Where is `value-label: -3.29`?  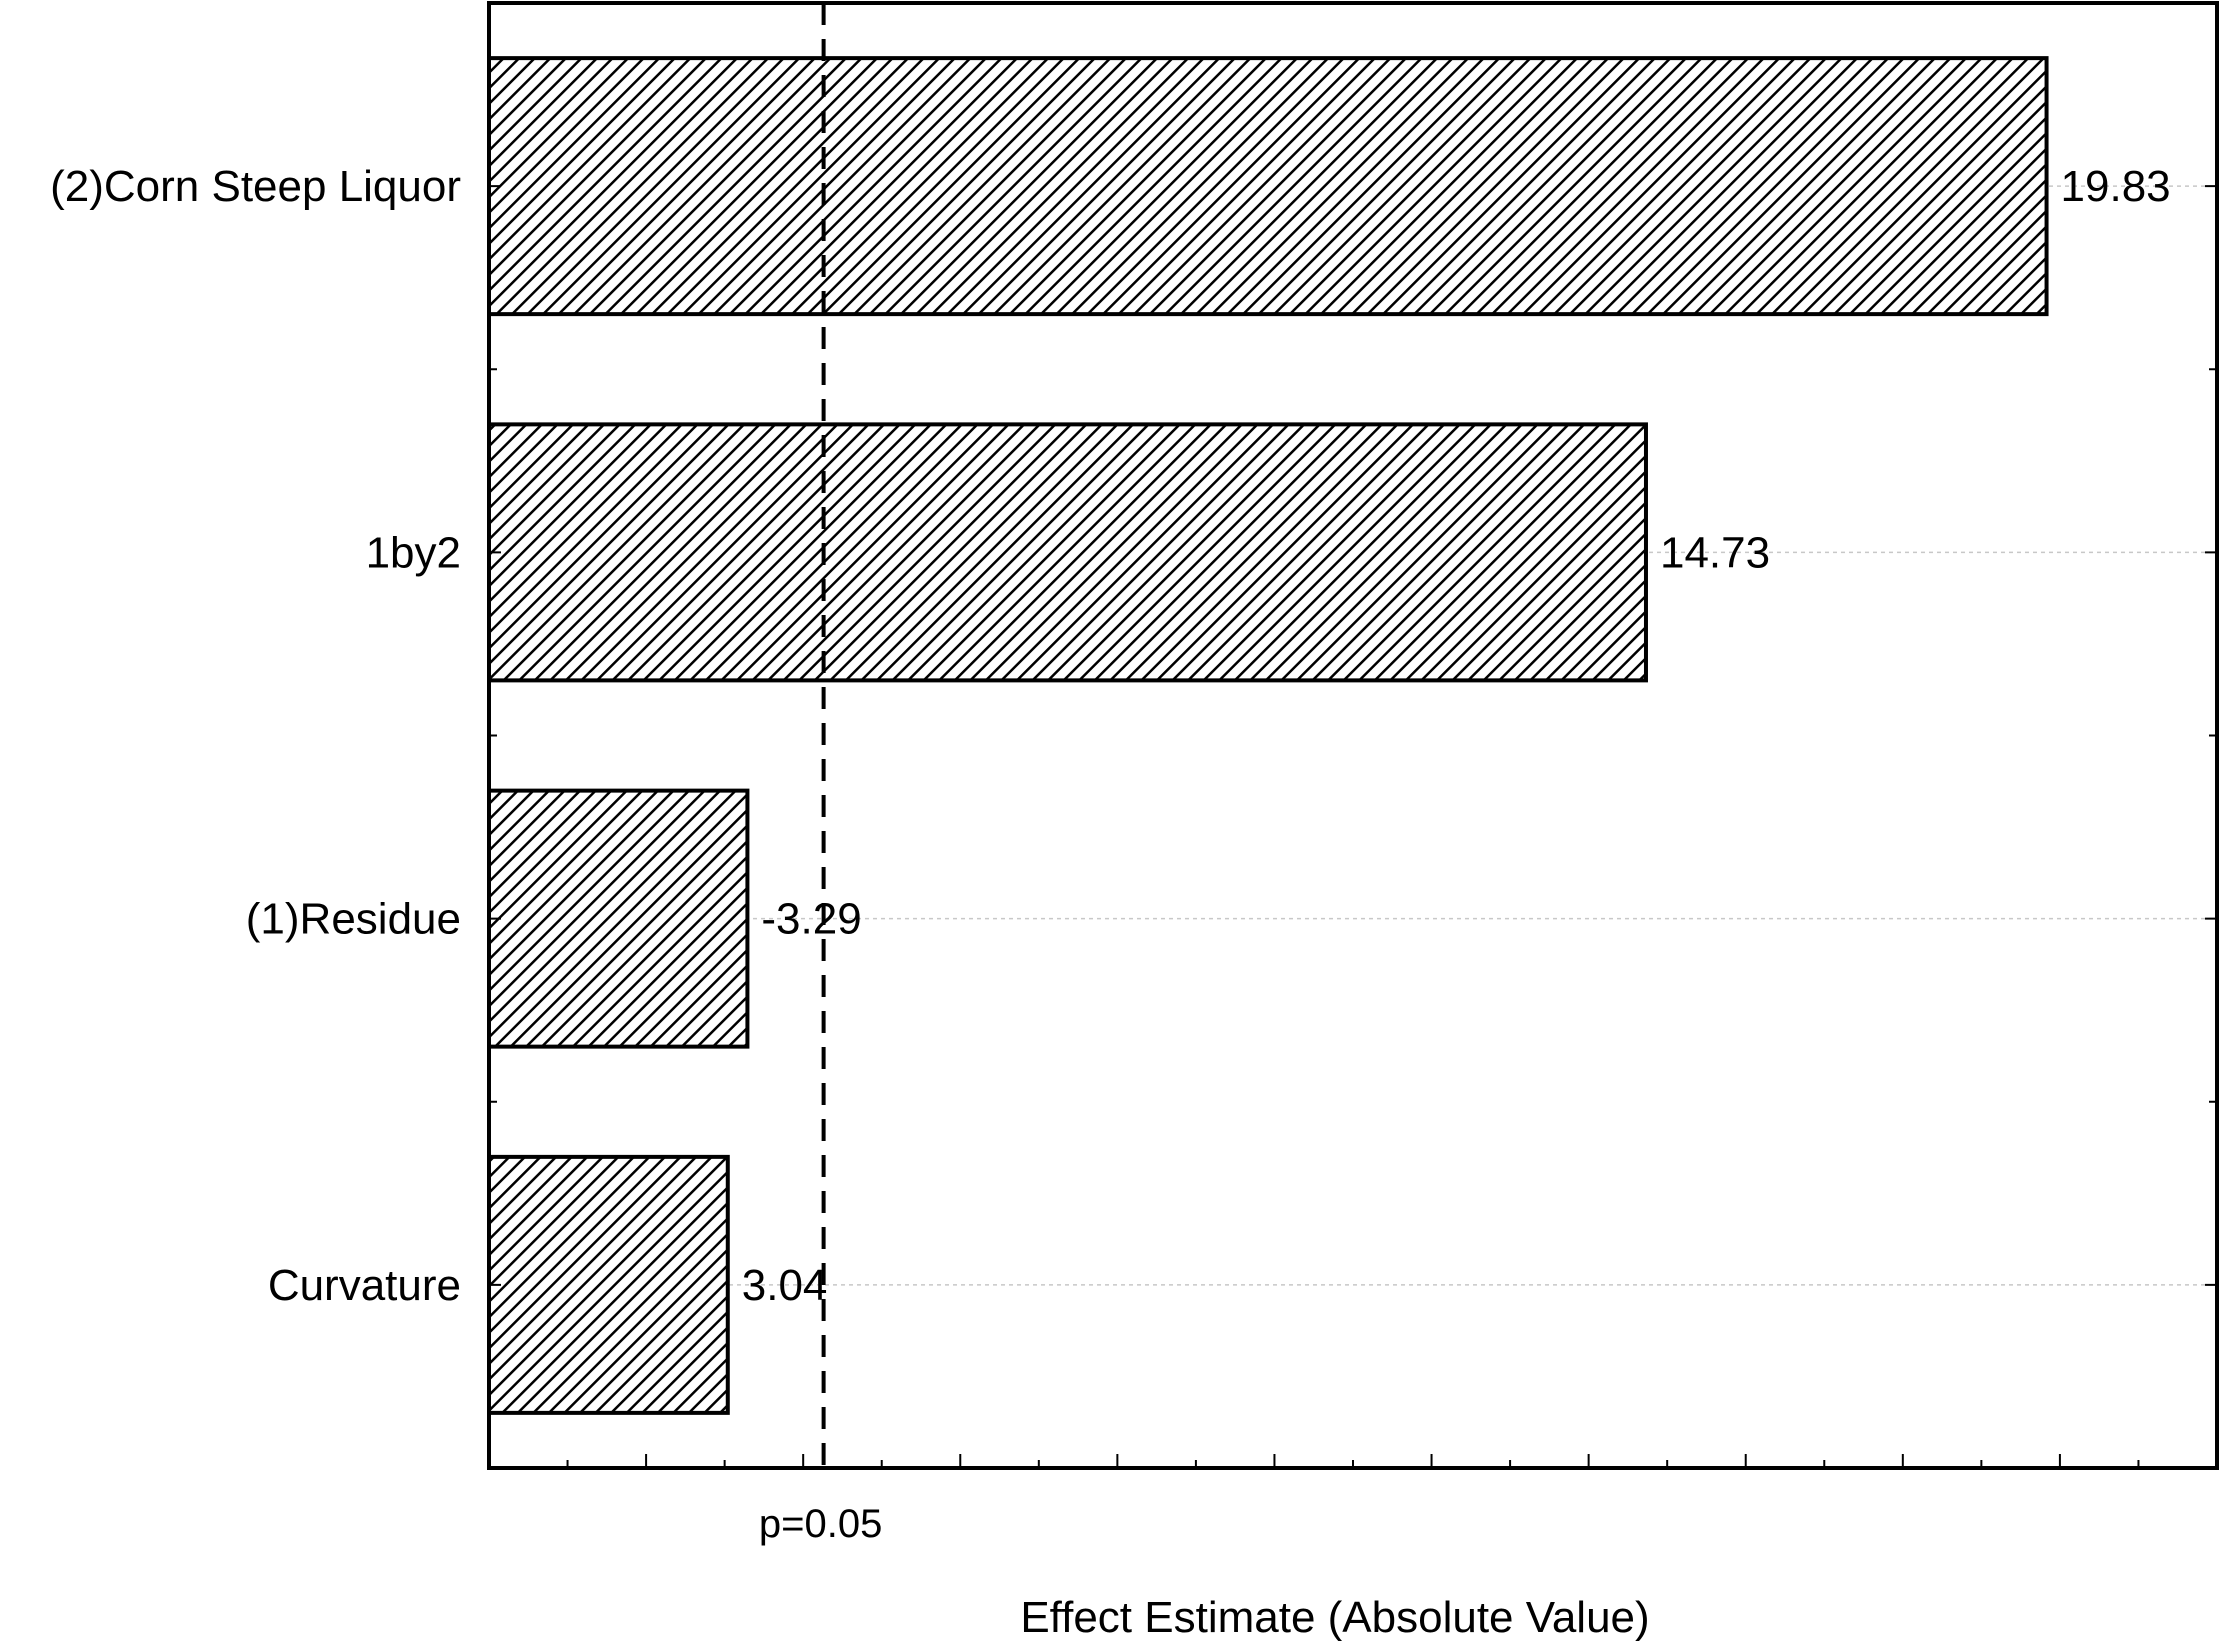 value-label: -3.29 is located at coordinates (811, 919).